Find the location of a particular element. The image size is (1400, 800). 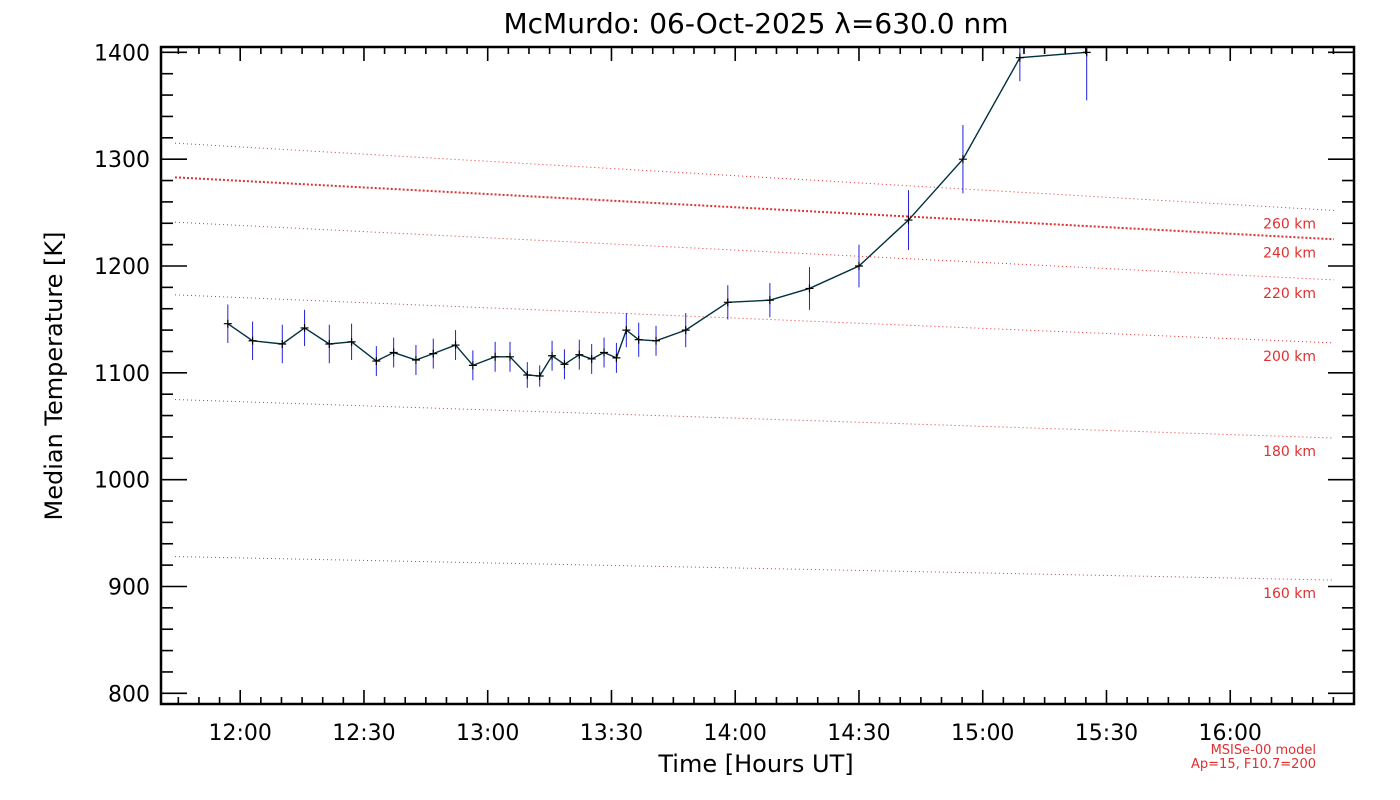

x-tick-label: 14:30 is located at coordinates (858, 733).